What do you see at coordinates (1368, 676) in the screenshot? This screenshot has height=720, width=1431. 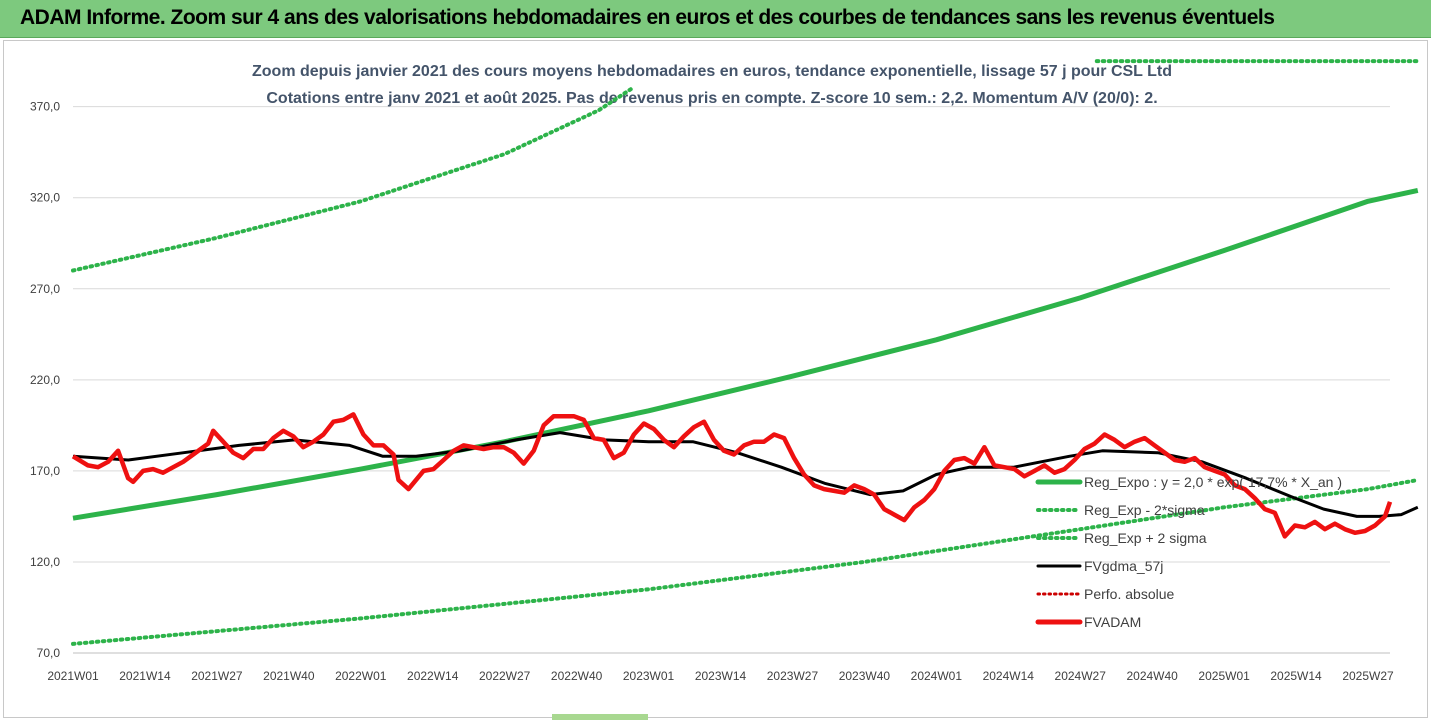 I see `x-tick-label: 2025W27` at bounding box center [1368, 676].